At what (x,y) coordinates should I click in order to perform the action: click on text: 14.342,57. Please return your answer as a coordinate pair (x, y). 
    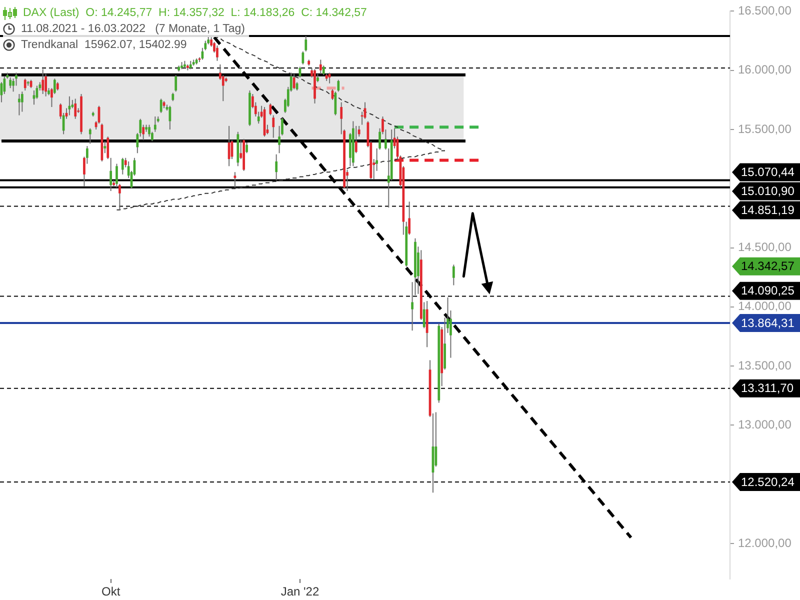
    Looking at the image, I should click on (768, 266).